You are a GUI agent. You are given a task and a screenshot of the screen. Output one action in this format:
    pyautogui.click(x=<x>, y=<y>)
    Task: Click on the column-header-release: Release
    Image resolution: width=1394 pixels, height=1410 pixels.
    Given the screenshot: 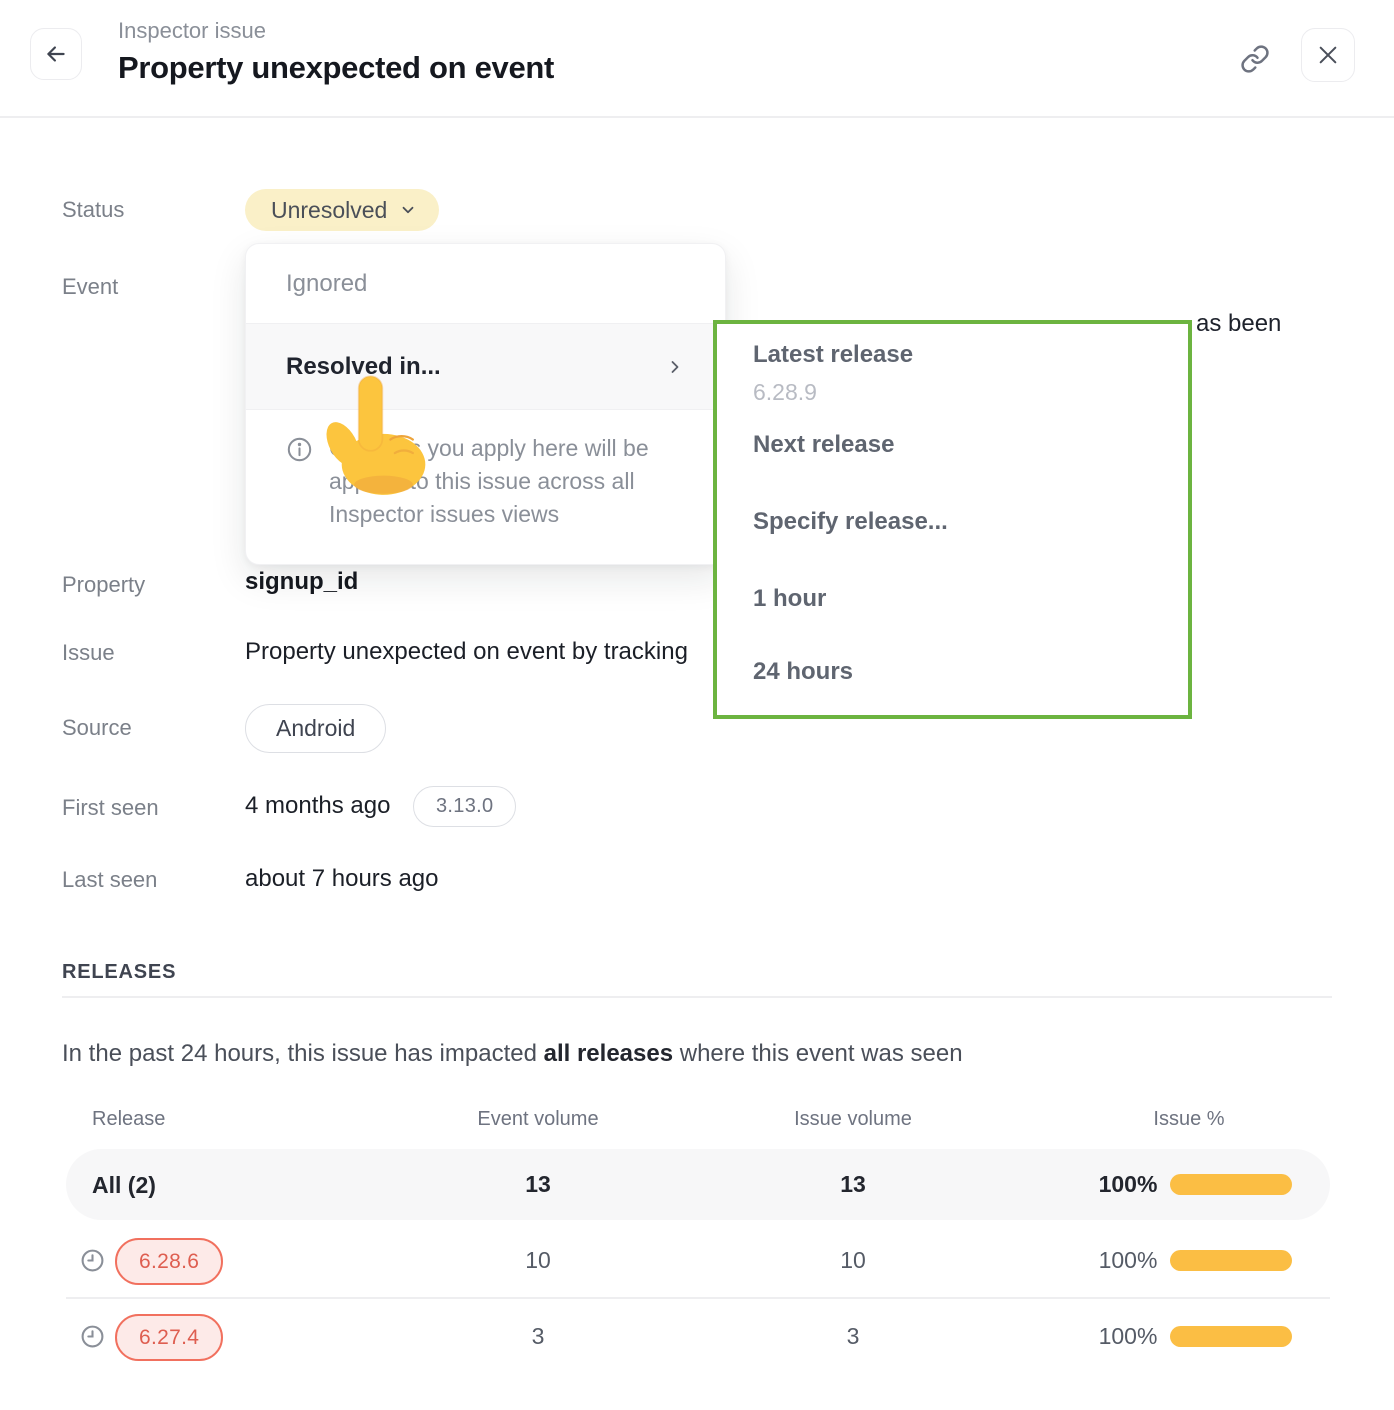 What is the action you would take?
    pyautogui.click(x=129, y=1119)
    